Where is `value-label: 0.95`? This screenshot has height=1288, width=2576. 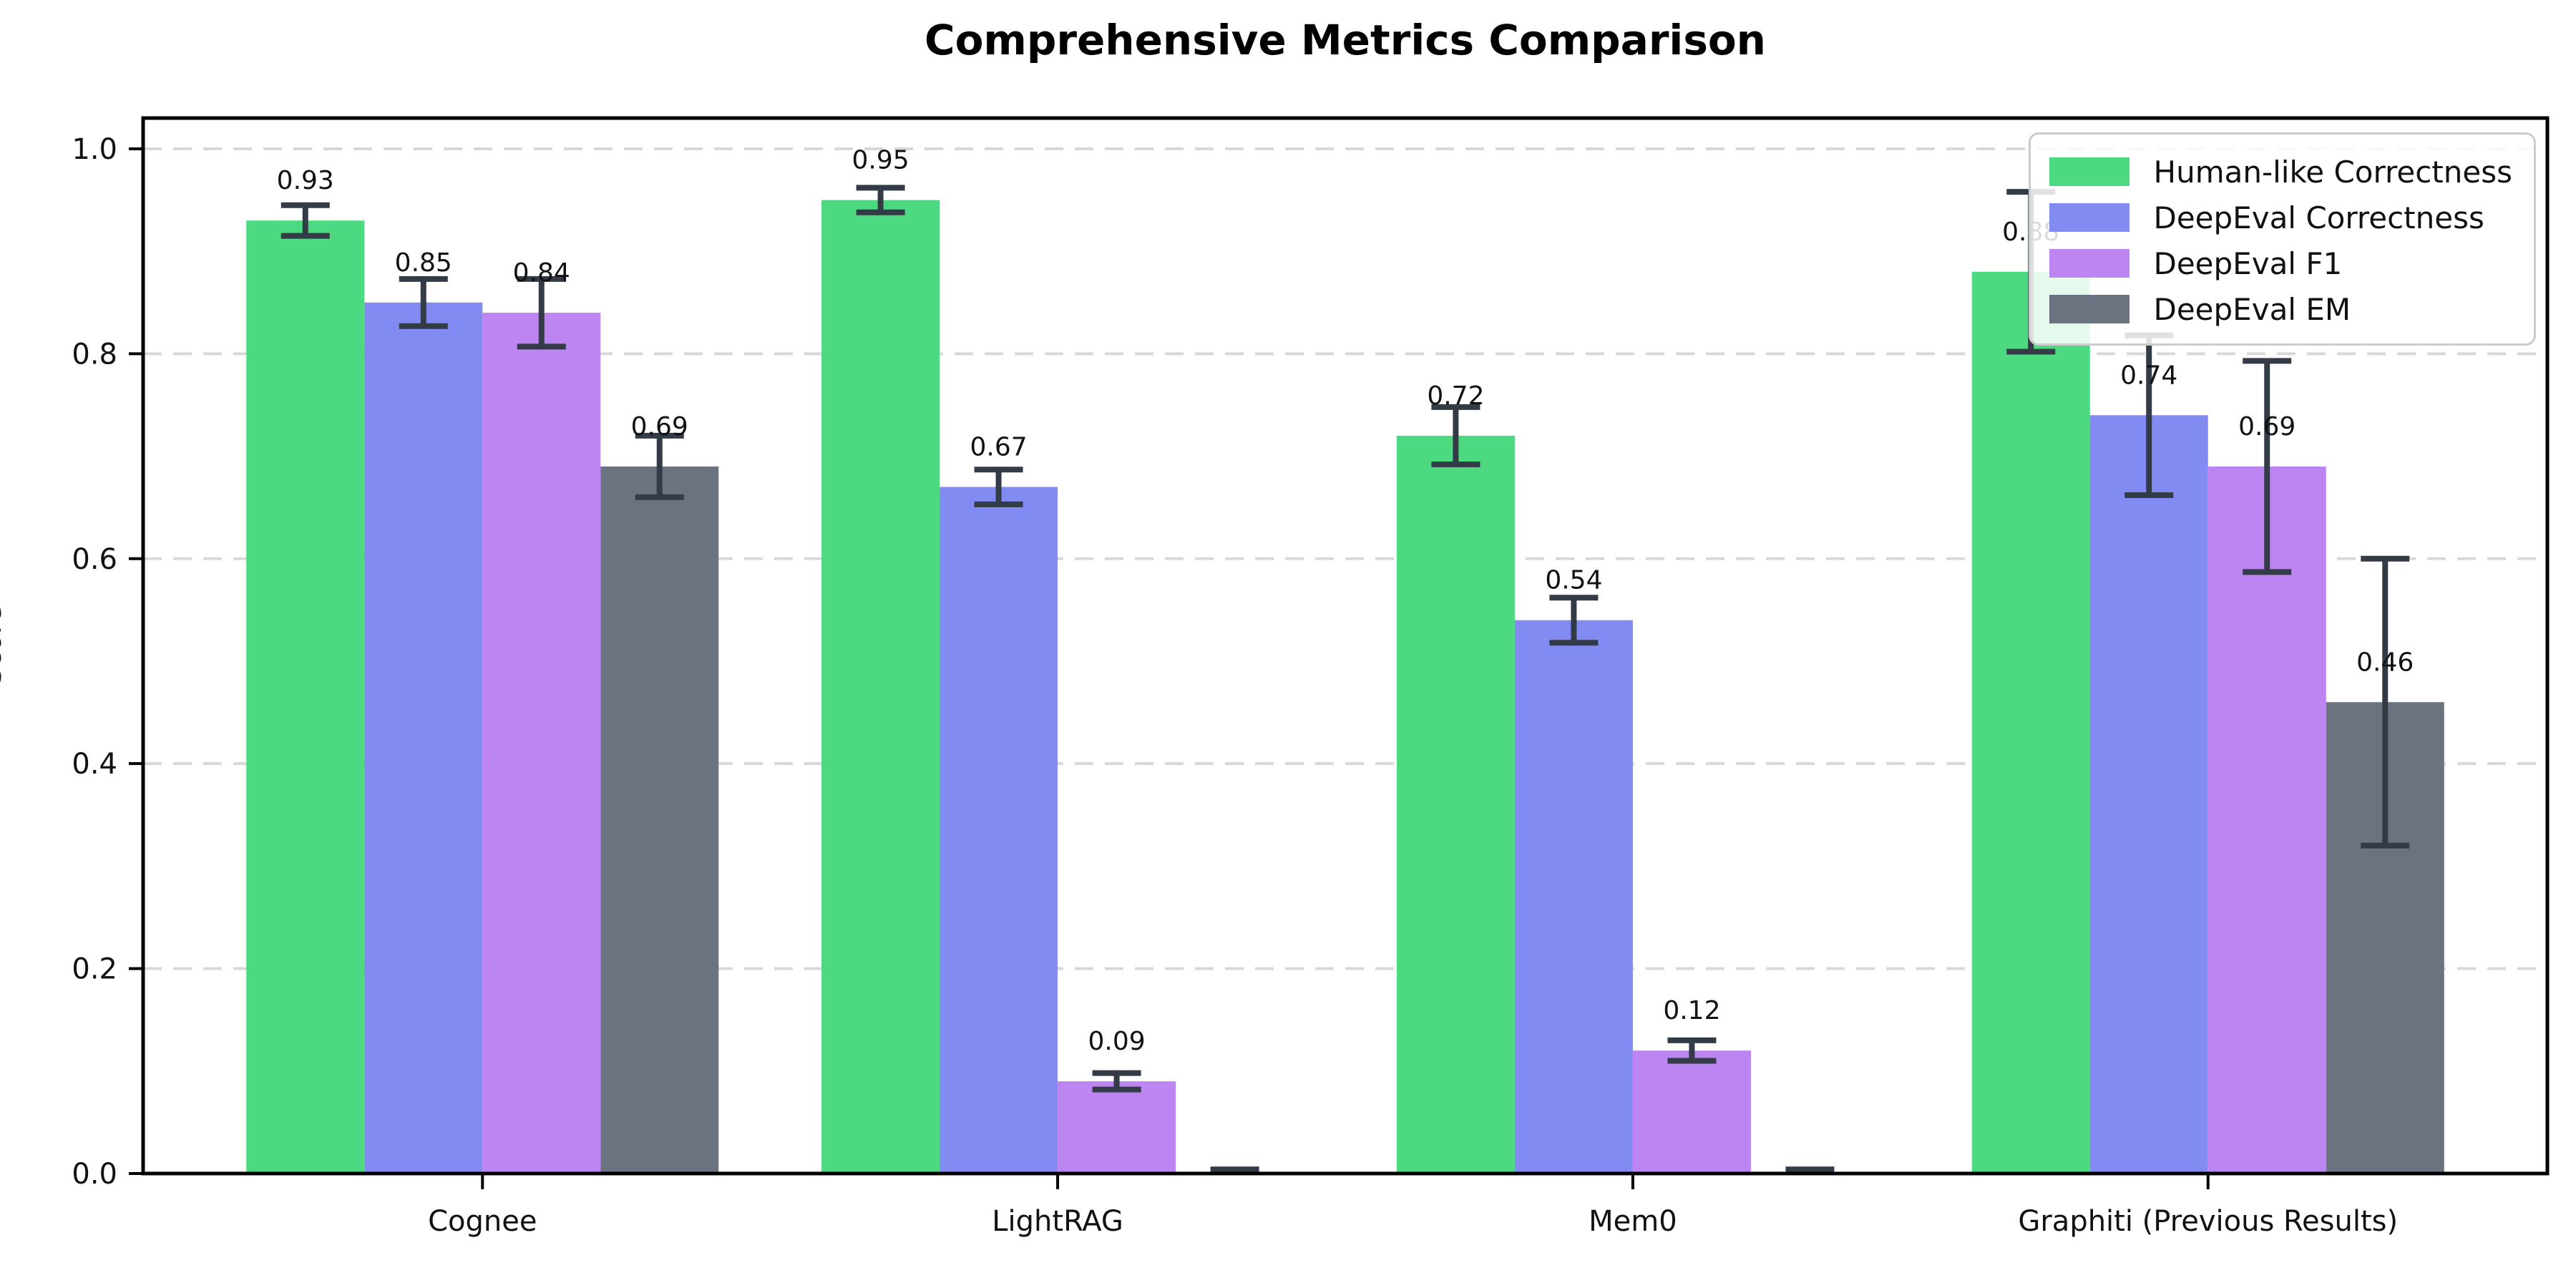
value-label: 0.95 is located at coordinates (880, 160).